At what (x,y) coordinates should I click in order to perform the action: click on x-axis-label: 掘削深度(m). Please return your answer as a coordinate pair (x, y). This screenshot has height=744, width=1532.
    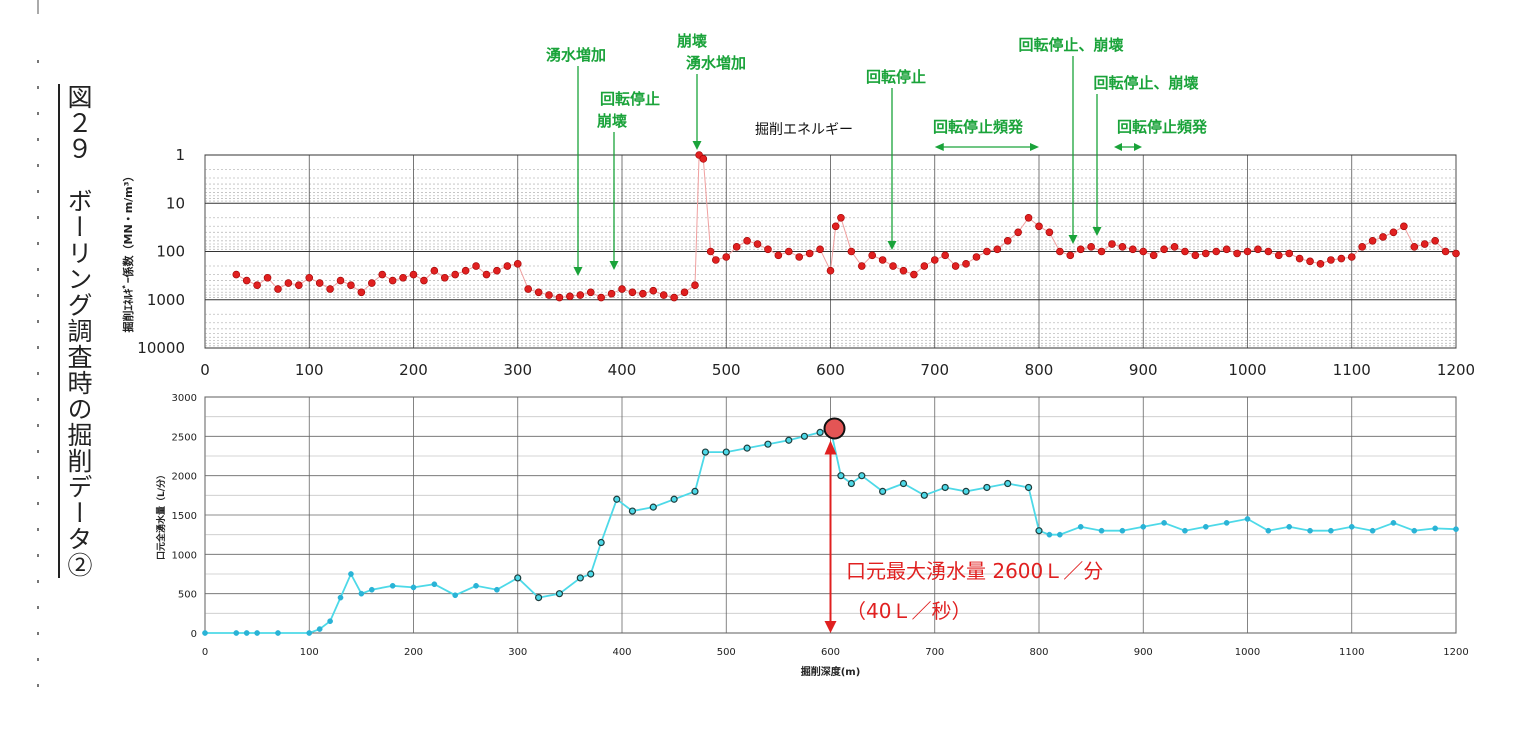
    Looking at the image, I should click on (831, 671).